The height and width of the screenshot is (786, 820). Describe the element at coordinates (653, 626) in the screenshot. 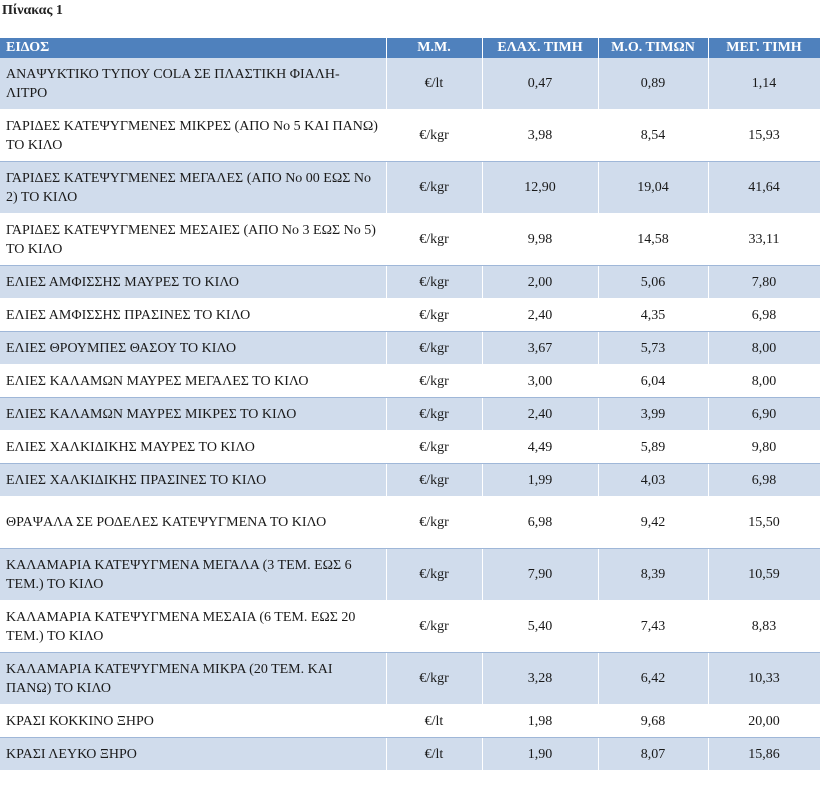

I see `avg-price-cell: 7,43` at that location.